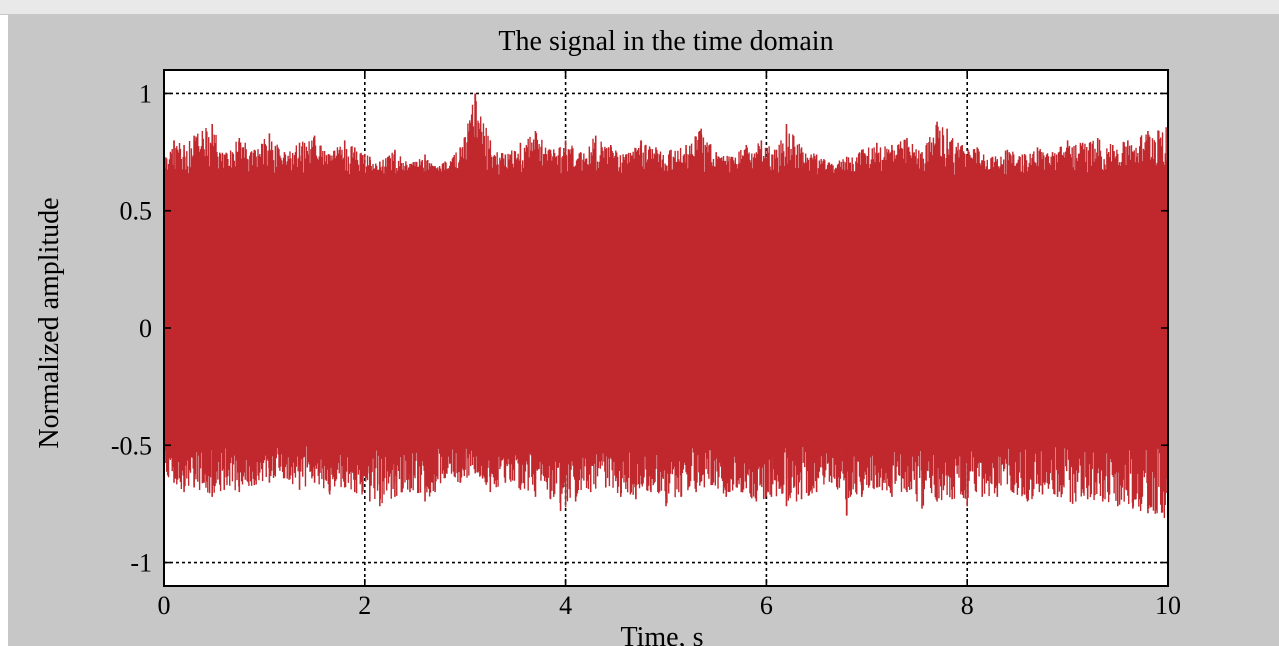 The height and width of the screenshot is (646, 1279). What do you see at coordinates (136, 211) in the screenshot?
I see `y-tick-label-3: 0.5` at bounding box center [136, 211].